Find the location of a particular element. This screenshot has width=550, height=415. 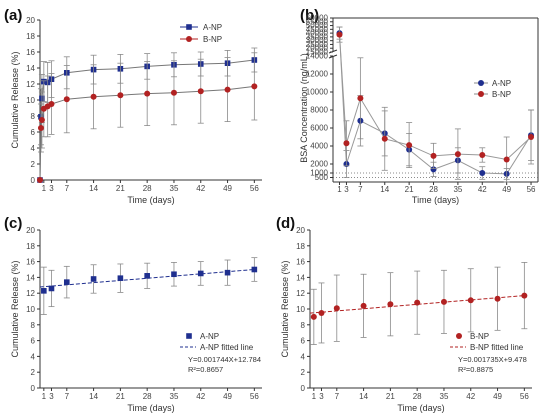

y-tick-label: 6000 is located at coordinates (319, 128).